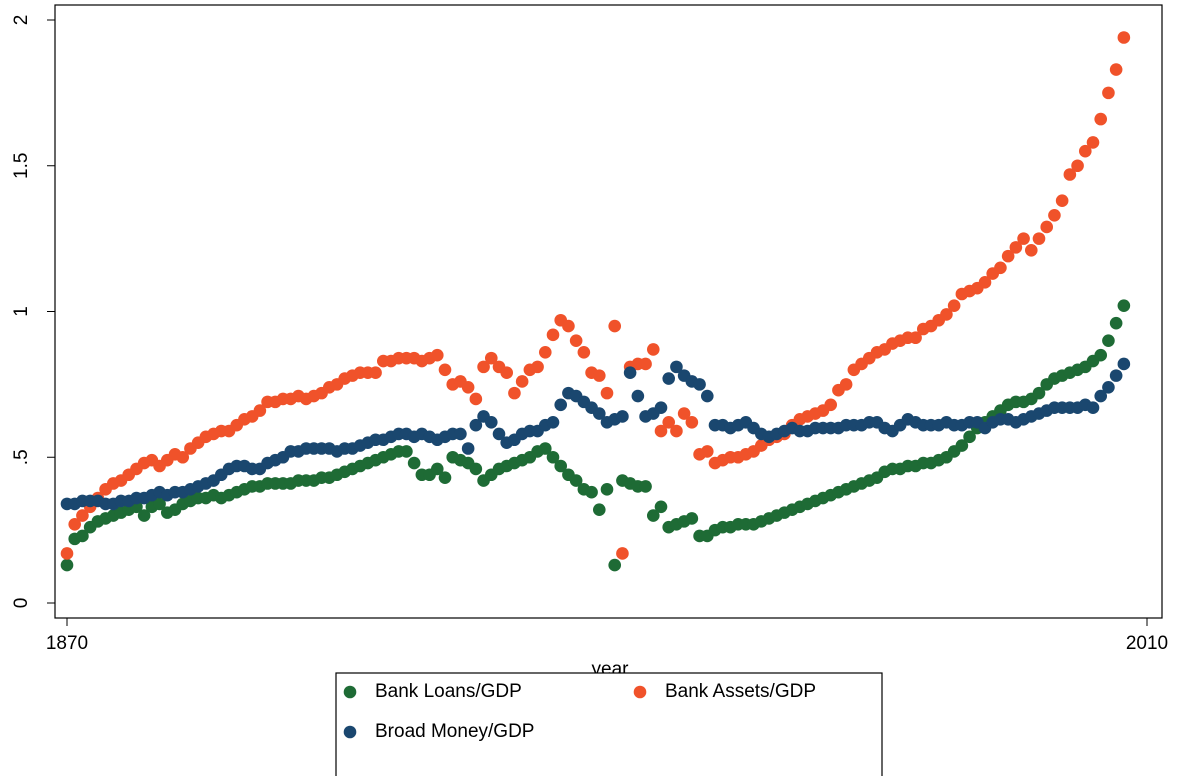 Image resolution: width=1183 pixels, height=776 pixels. I want to click on y-tick-label: 1.5, so click(21, 166).